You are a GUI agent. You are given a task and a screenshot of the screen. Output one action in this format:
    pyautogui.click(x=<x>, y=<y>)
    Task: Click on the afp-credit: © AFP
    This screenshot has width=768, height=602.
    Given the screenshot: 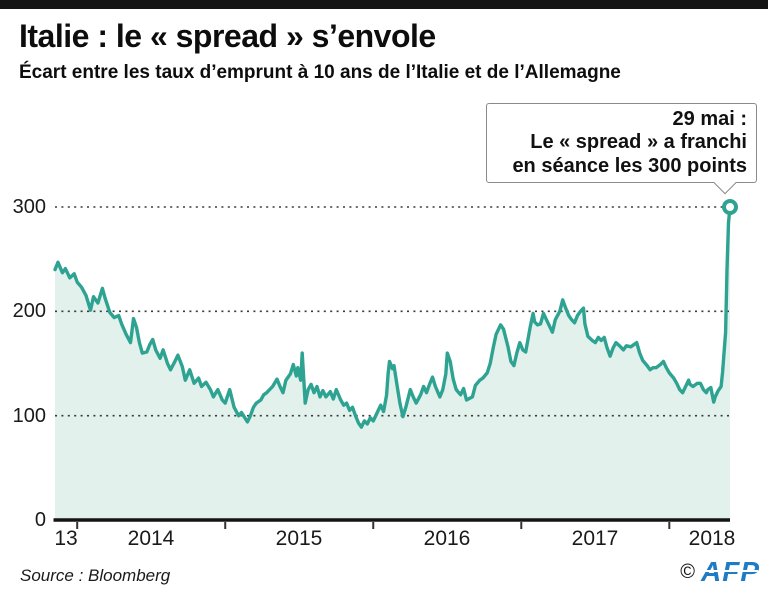 What is the action you would take?
    pyautogui.click(x=720, y=572)
    